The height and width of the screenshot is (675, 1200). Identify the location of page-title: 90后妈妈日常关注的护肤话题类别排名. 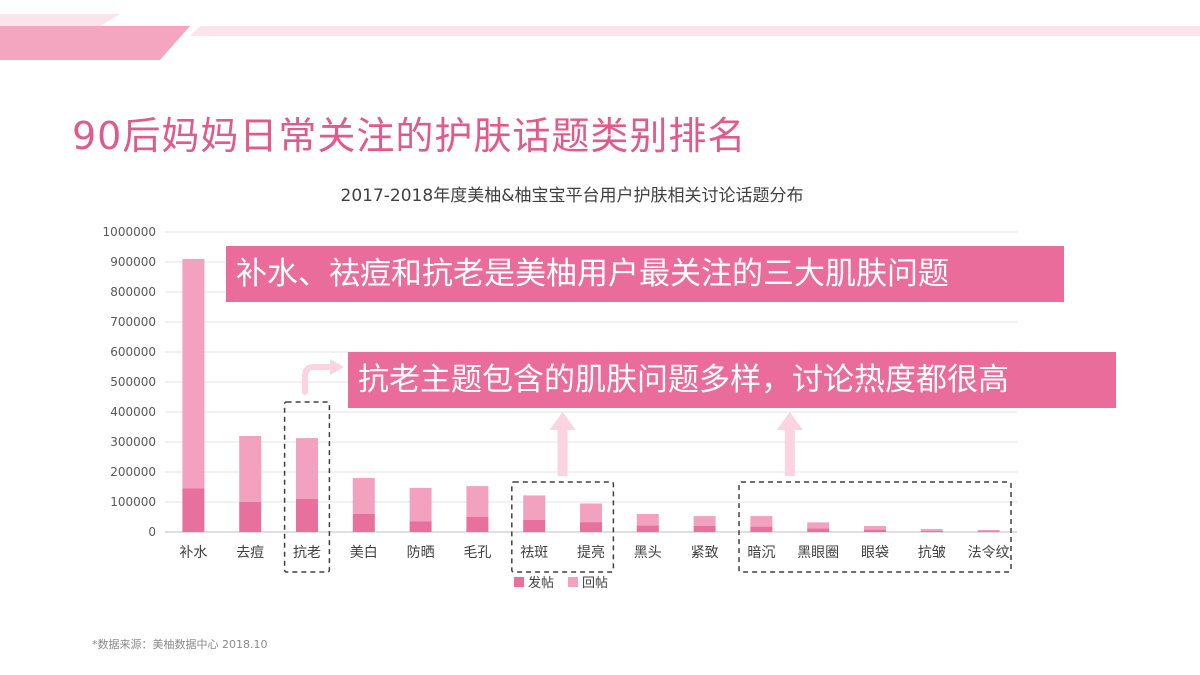
(409, 136).